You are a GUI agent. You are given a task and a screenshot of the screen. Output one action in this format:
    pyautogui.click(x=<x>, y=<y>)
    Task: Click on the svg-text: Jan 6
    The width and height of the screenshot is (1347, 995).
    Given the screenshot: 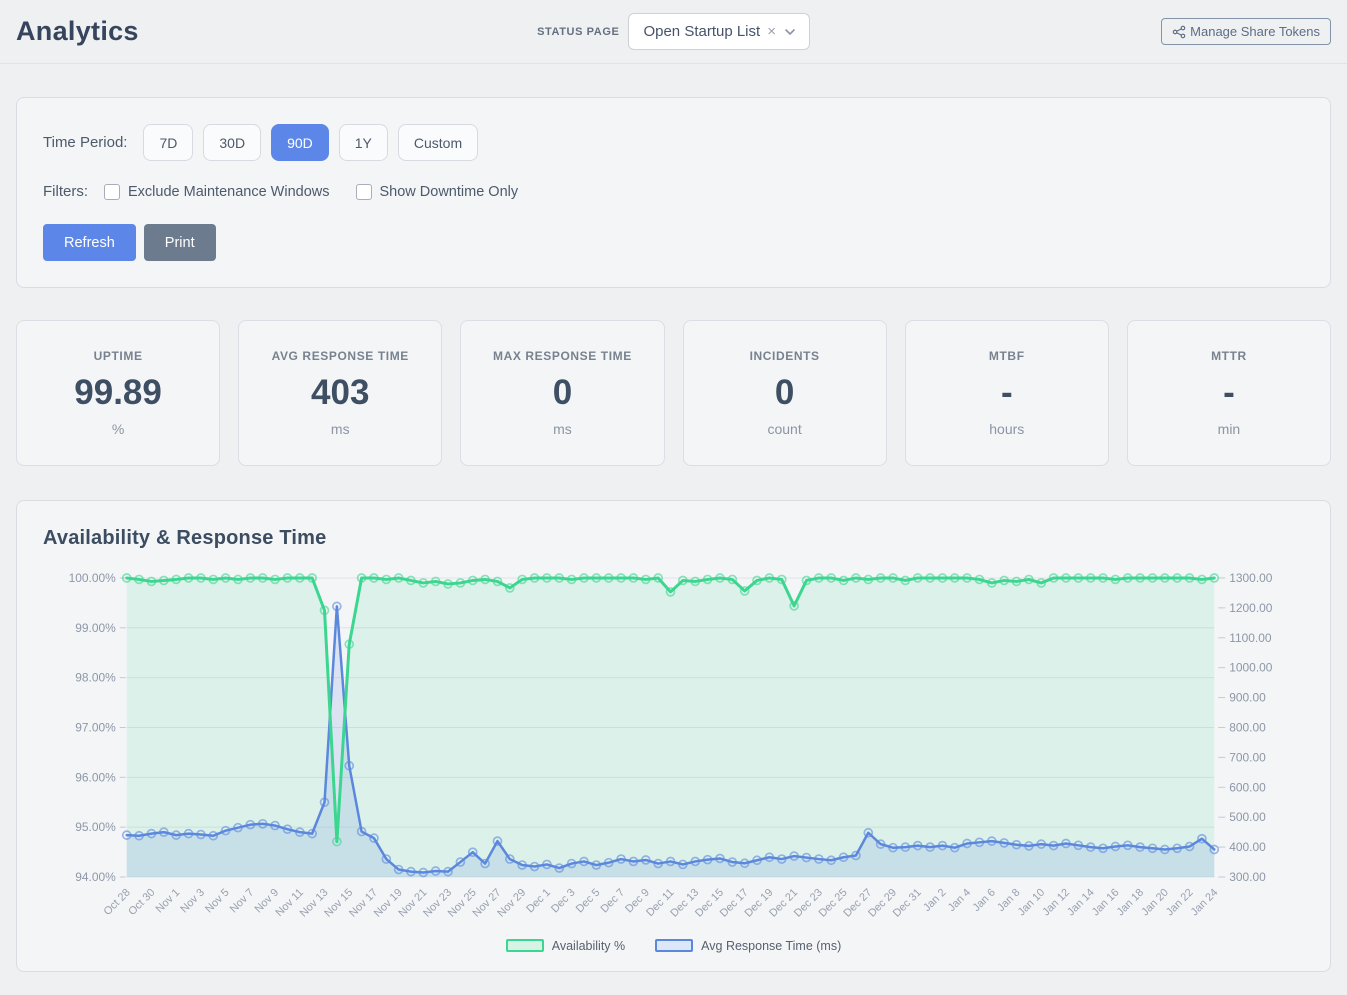 What is the action you would take?
    pyautogui.click(x=983, y=900)
    